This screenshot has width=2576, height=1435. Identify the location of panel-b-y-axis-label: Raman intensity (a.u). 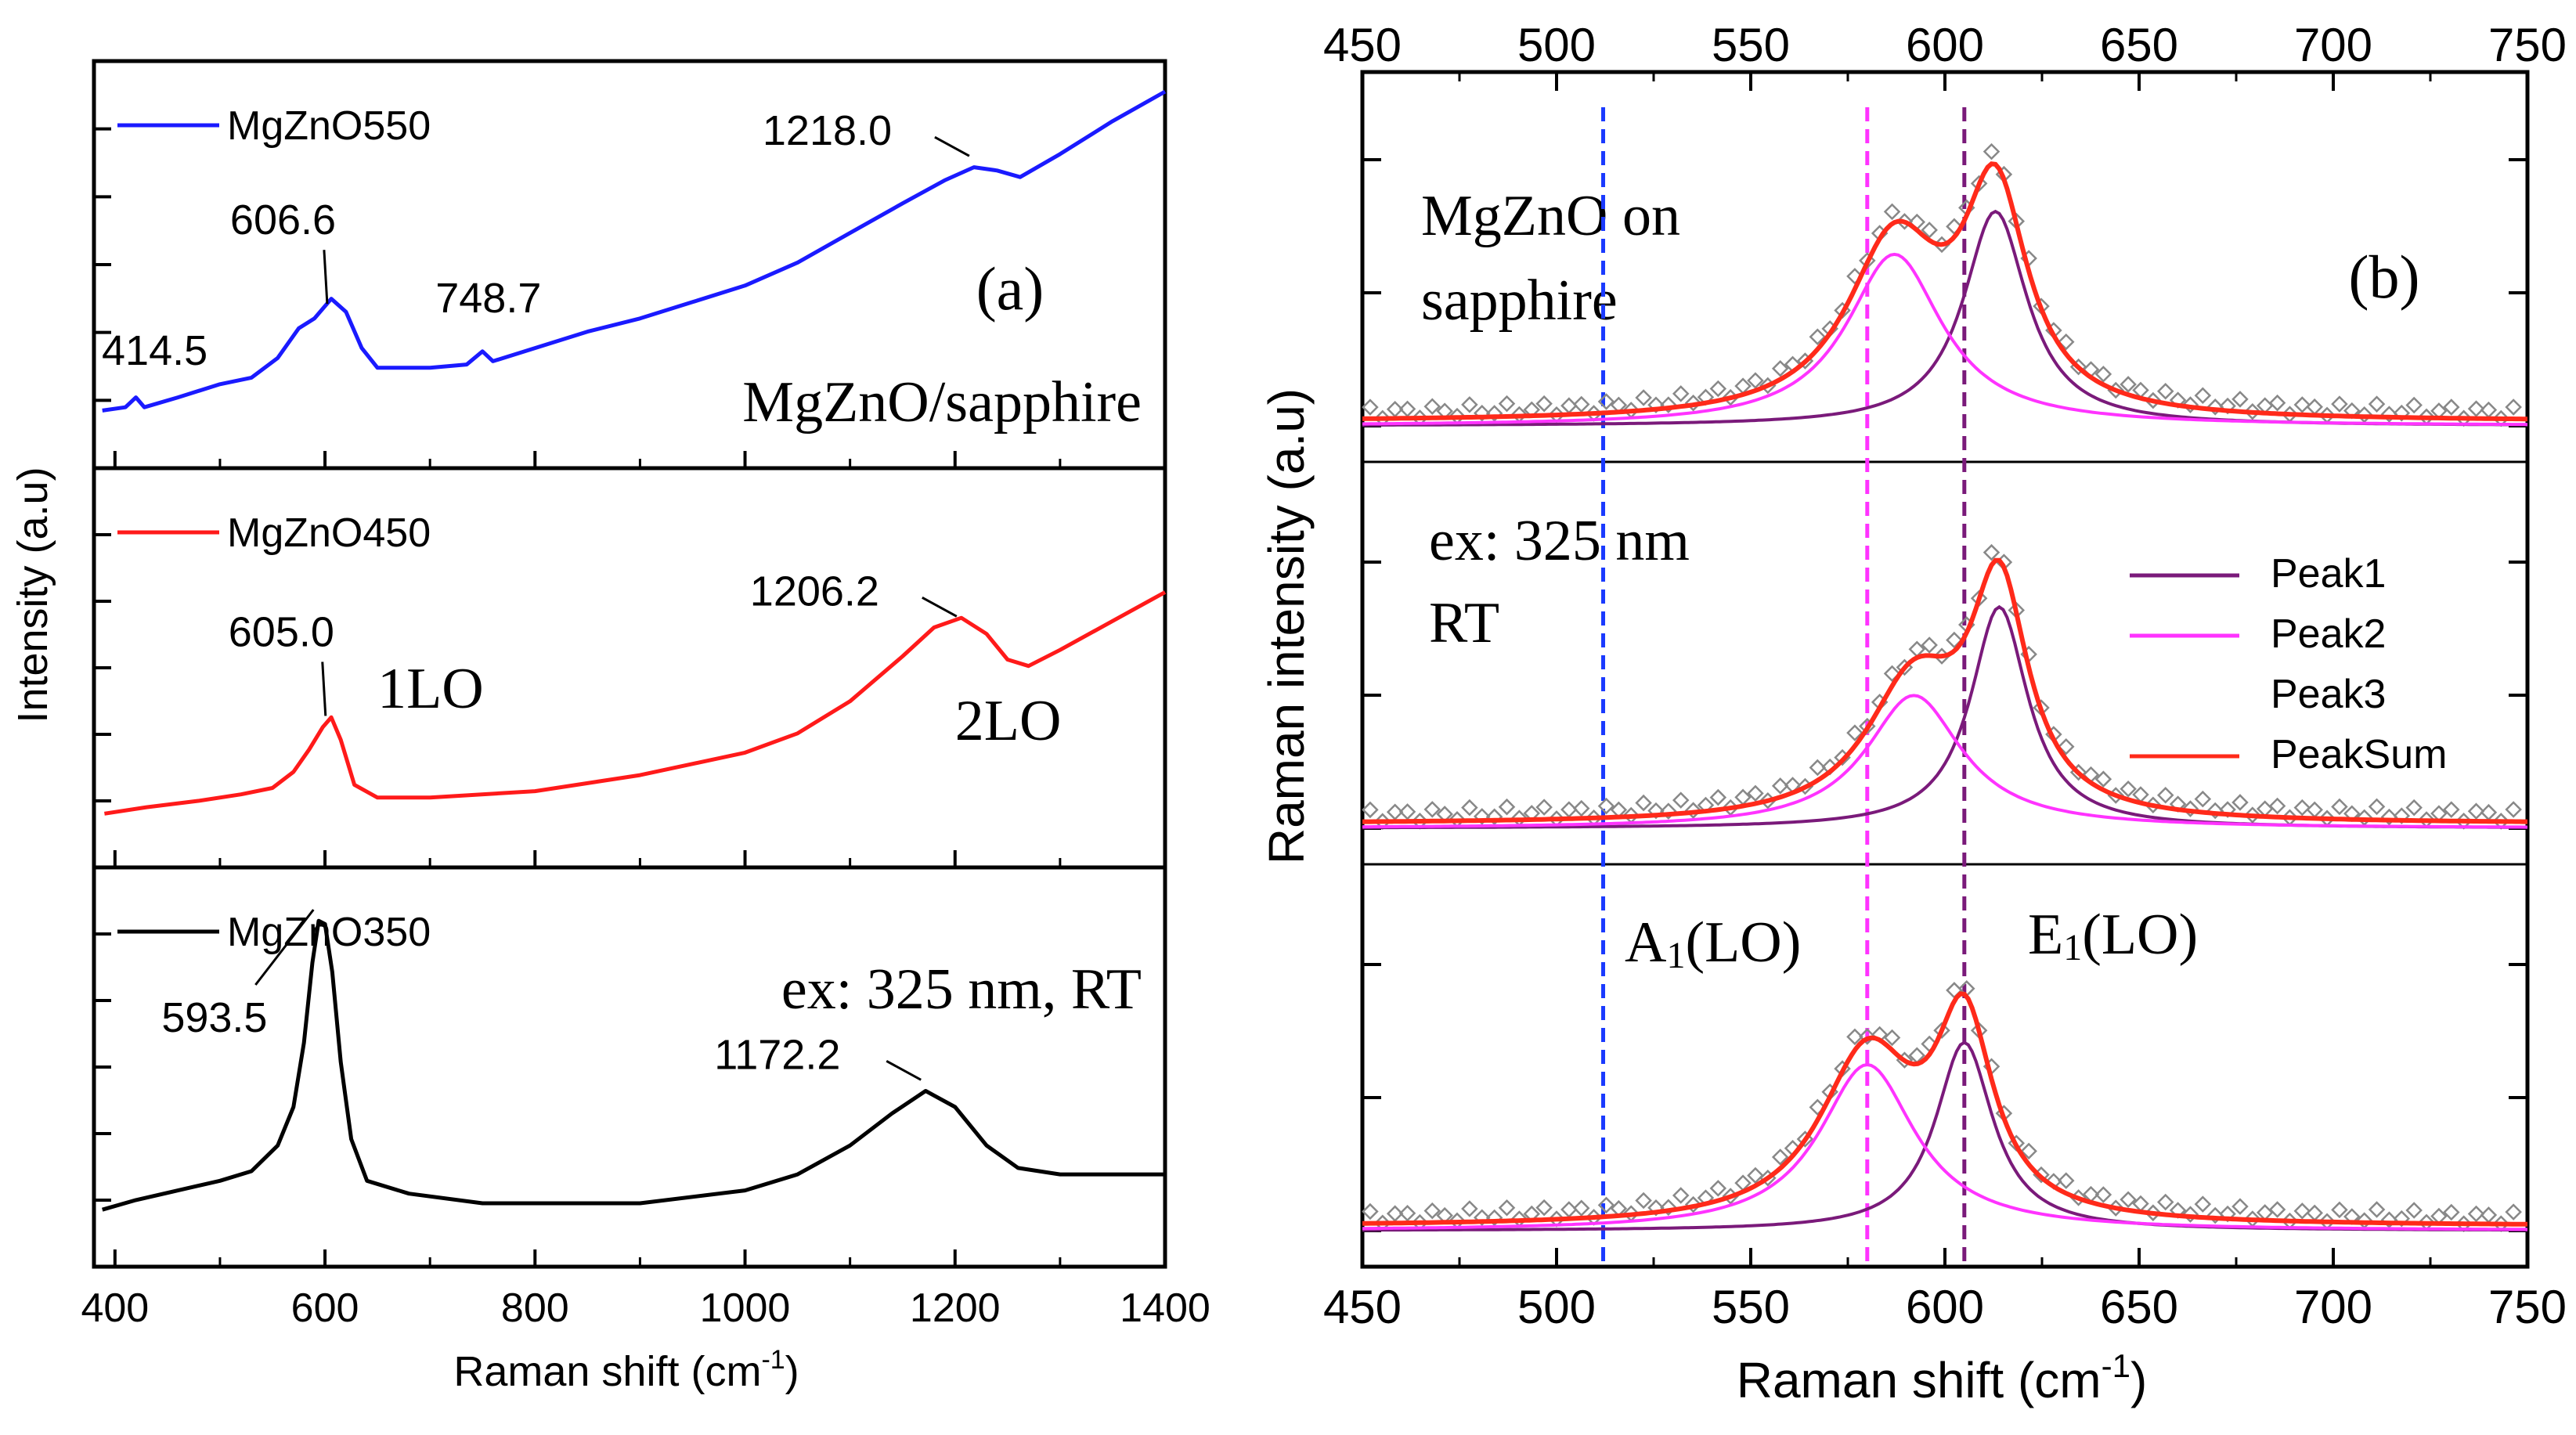
(1286, 626).